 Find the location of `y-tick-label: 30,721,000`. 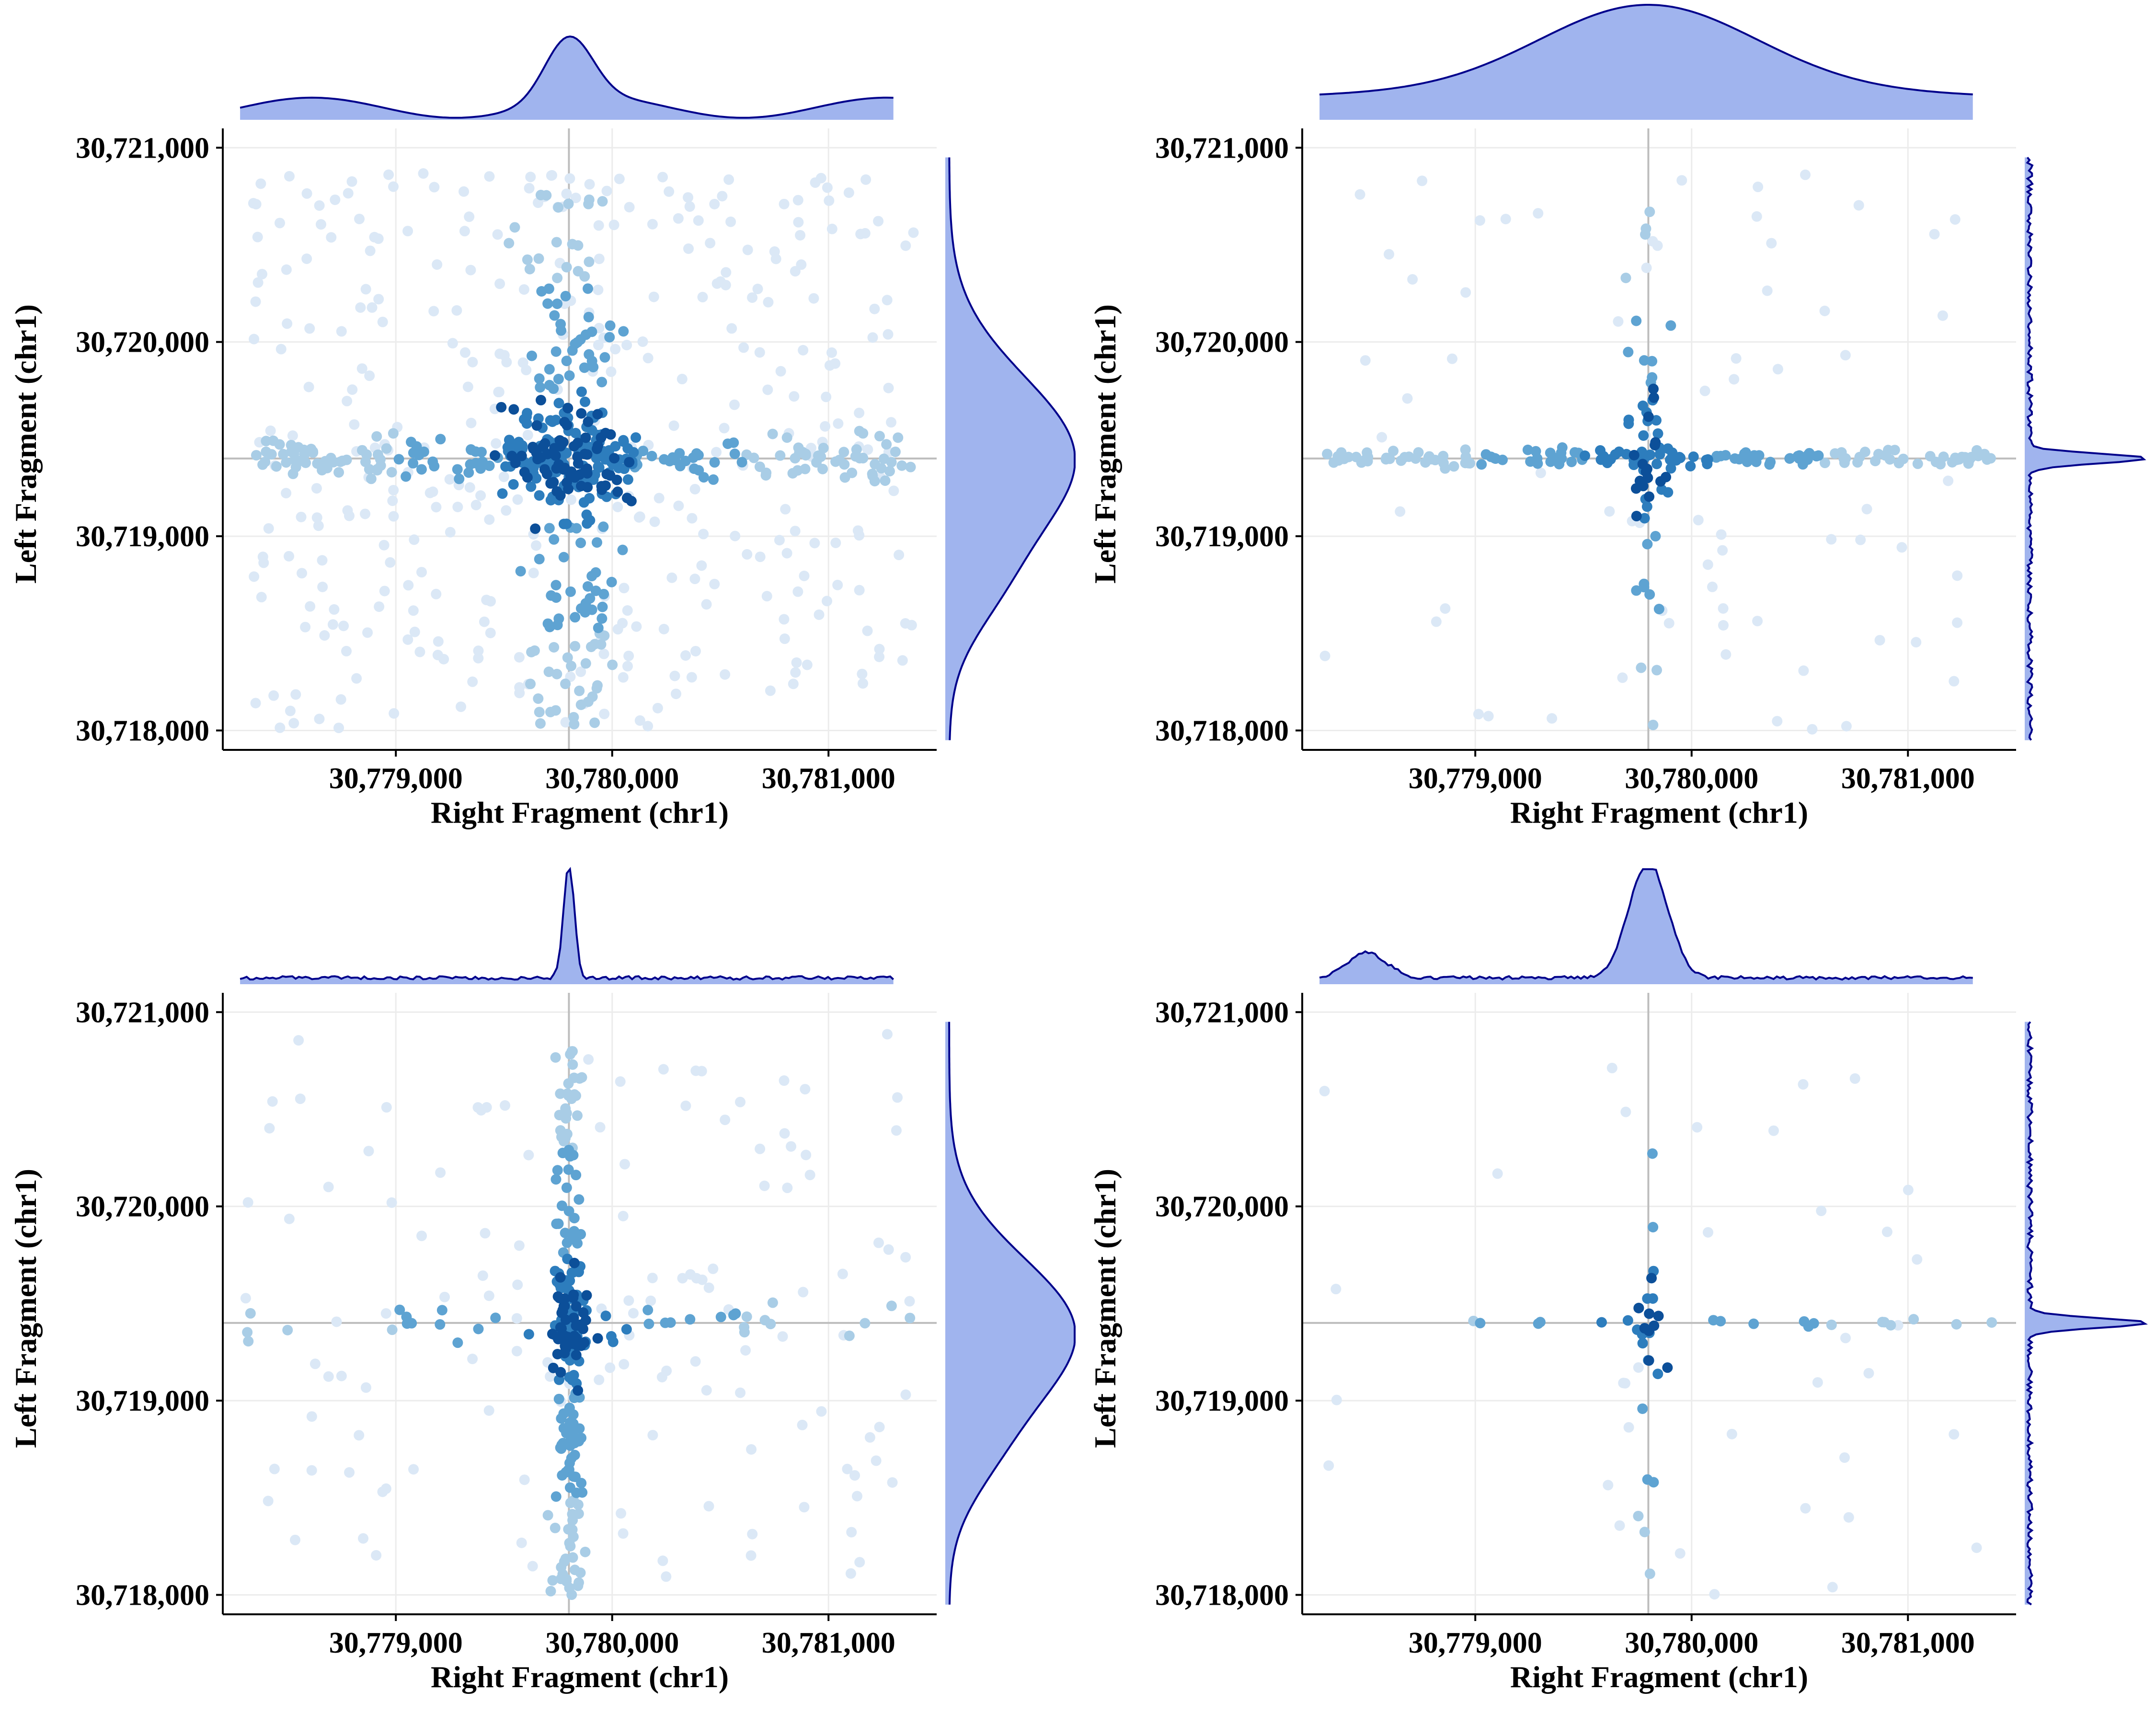

y-tick-label: 30,721,000 is located at coordinates (1222, 1012).